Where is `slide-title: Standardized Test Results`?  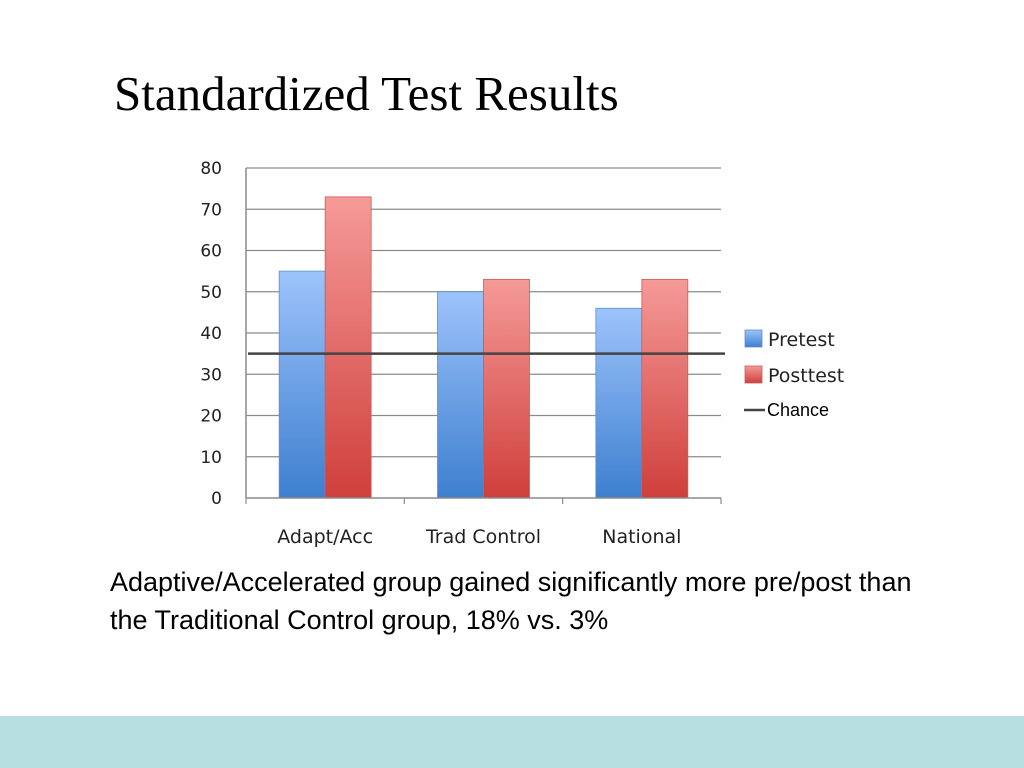 slide-title: Standardized Test Results is located at coordinates (366, 93).